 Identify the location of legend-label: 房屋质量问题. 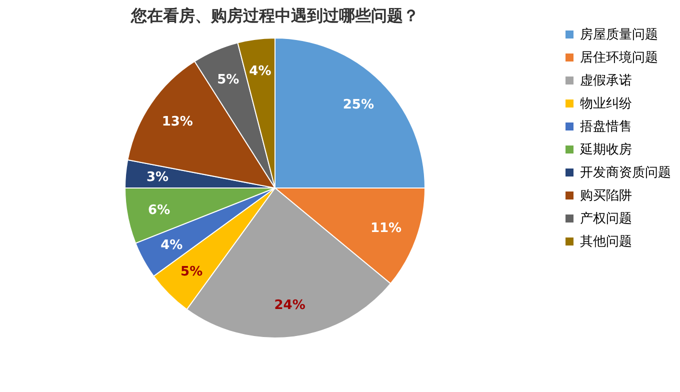
(619, 34).